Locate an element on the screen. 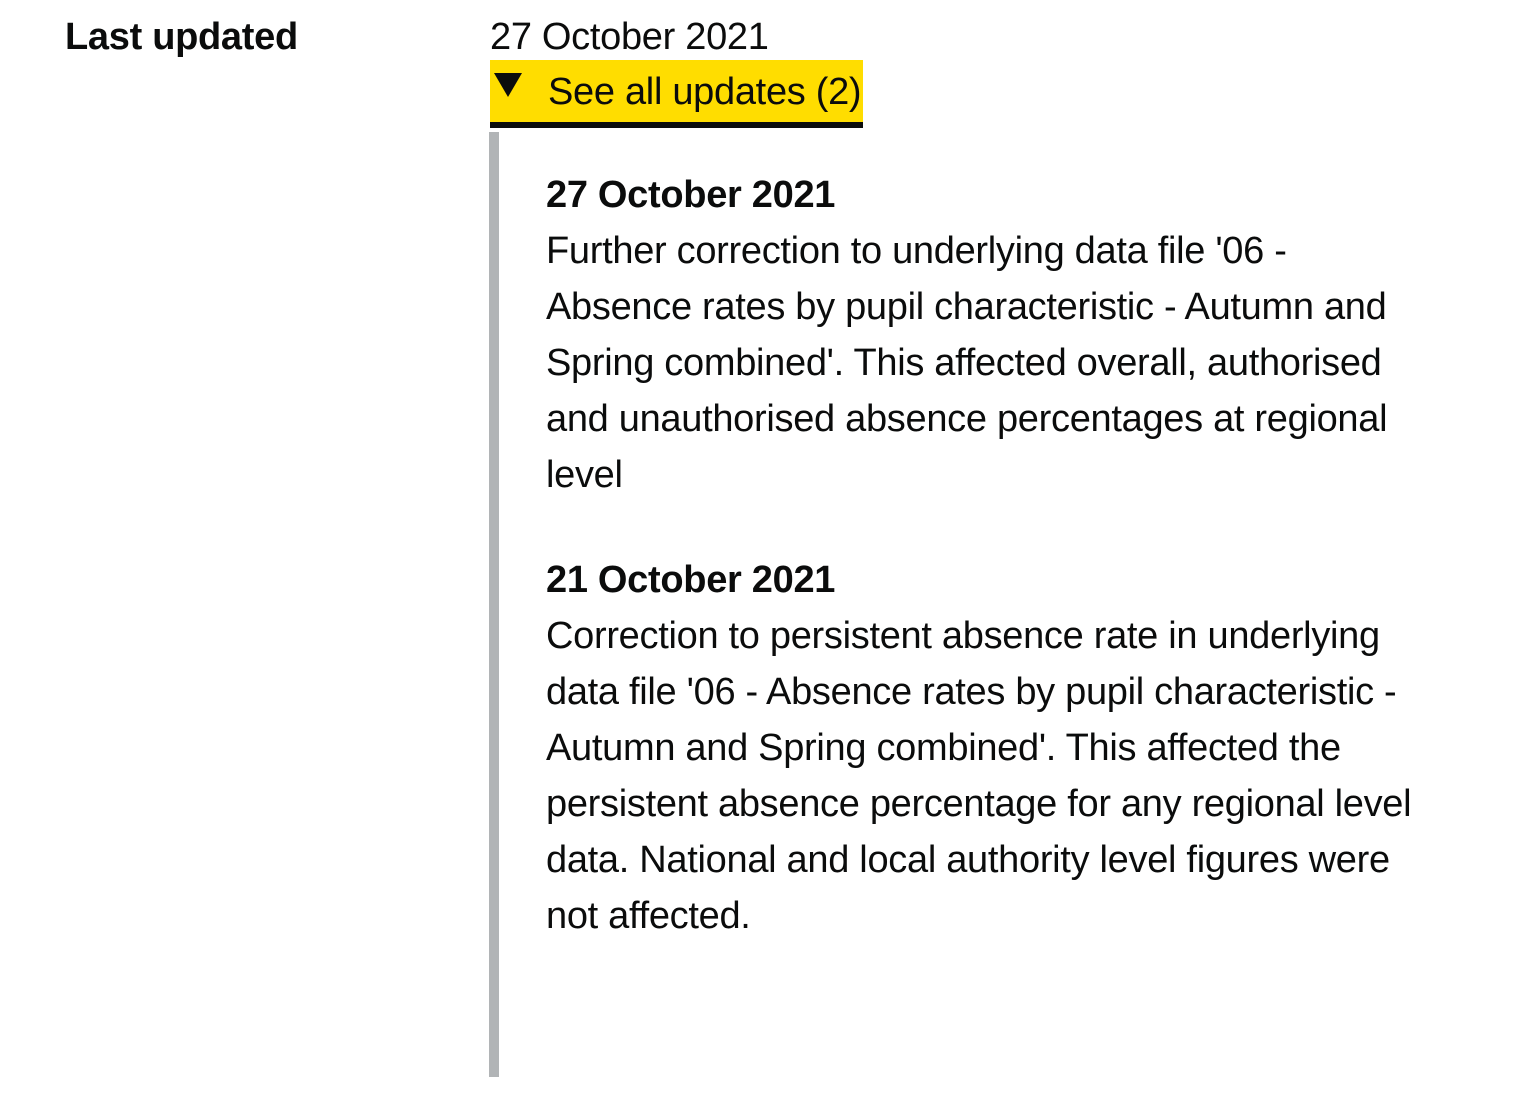 The width and height of the screenshot is (1525, 1098). see-all-updates-label: See all updates (2) is located at coordinates (705, 91).